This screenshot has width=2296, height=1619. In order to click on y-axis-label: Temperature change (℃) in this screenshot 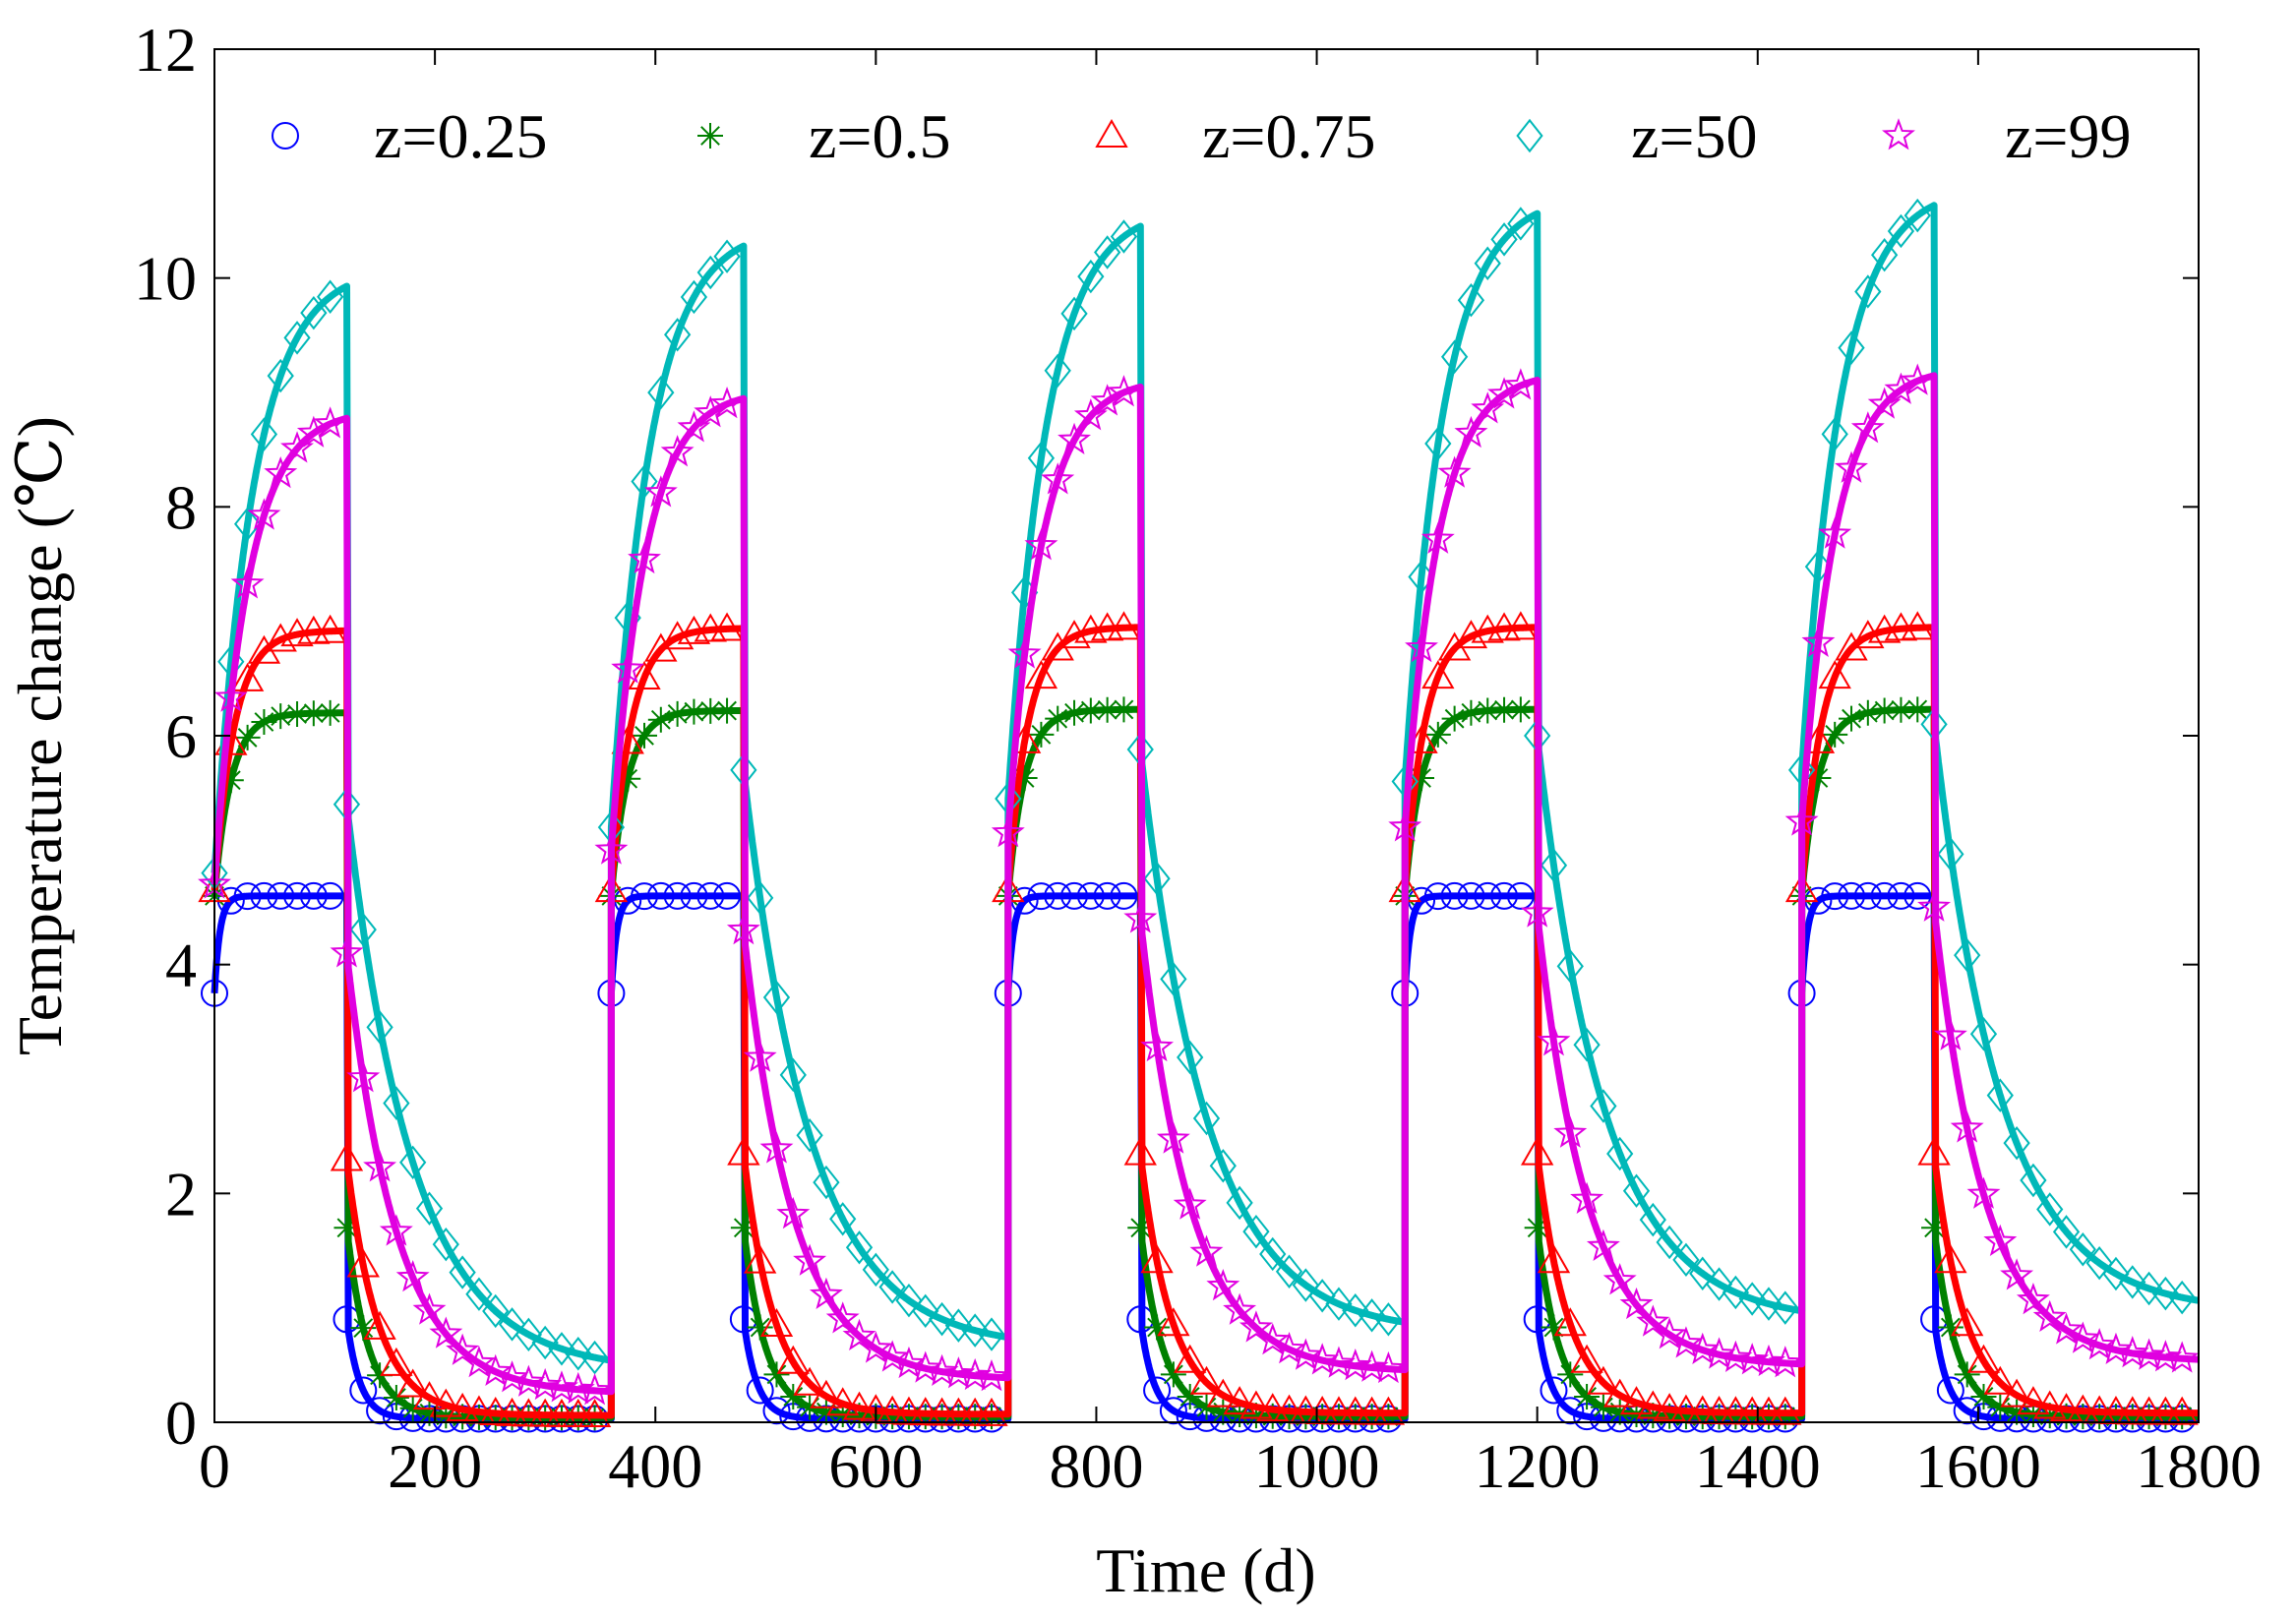, I will do `click(40, 735)`.